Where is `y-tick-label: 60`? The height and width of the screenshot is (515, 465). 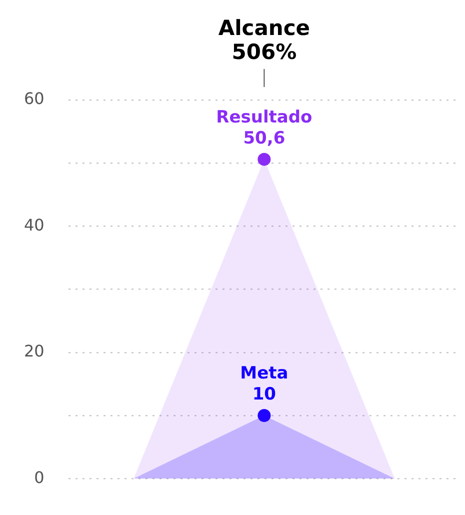
y-tick-label: 60 is located at coordinates (34, 98).